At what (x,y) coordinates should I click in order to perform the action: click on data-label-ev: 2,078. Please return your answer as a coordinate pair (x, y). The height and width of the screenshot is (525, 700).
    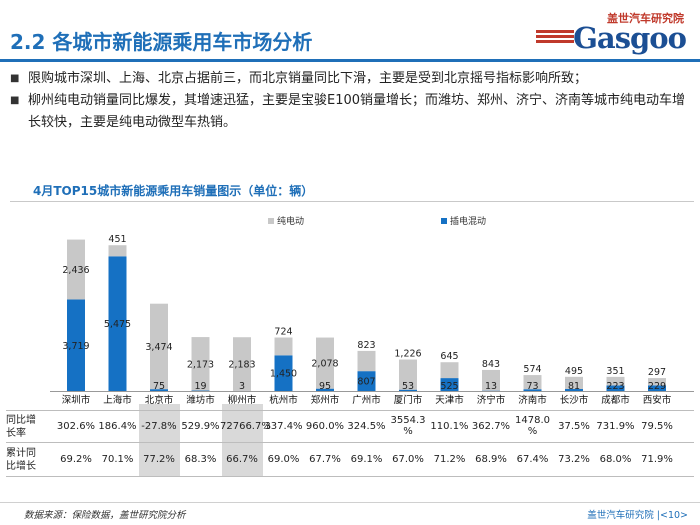
    Looking at the image, I should click on (324, 364).